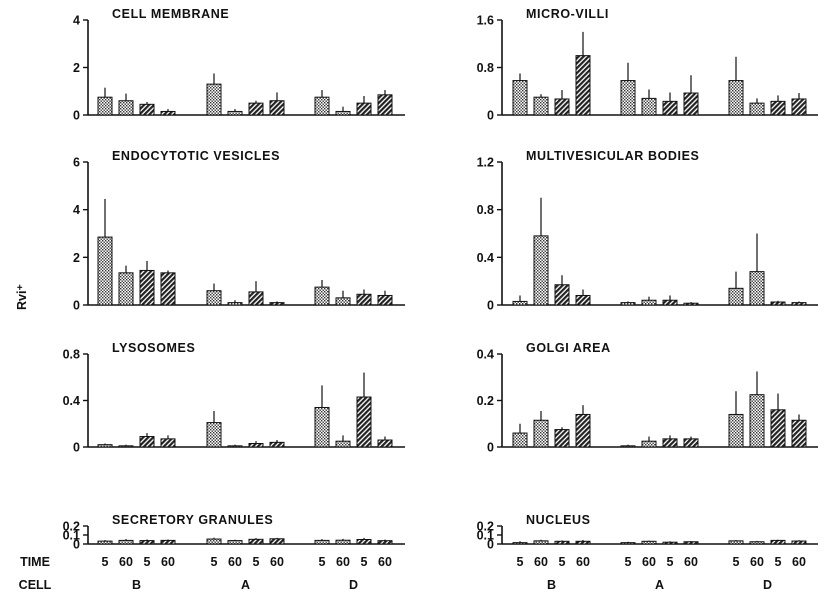 Image resolution: width=830 pixels, height=594 pixels. I want to click on y-tick-label: 0.1, so click(485, 536).